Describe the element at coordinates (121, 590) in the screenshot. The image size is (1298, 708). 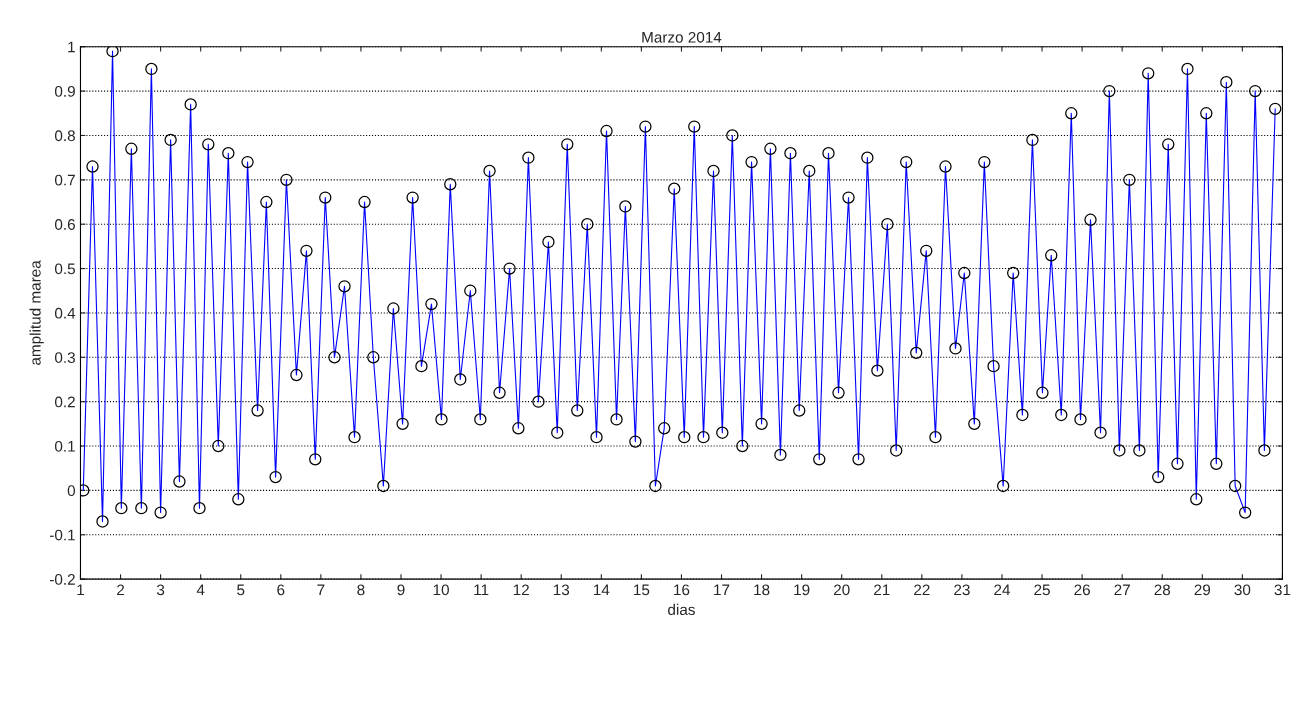
I see `x-tick-label: 2` at that location.